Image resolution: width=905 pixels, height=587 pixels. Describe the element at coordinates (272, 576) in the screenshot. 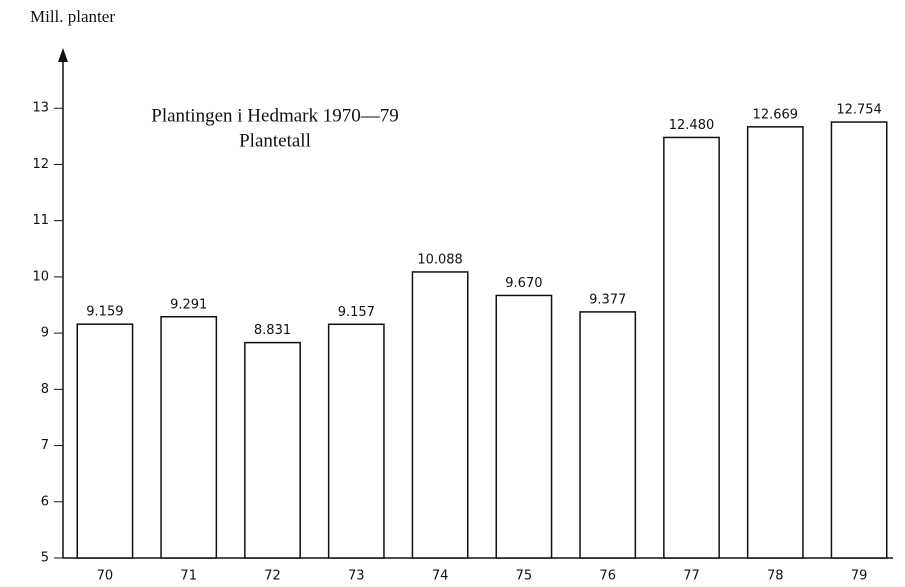

I see `x-tick-label: 72` at that location.